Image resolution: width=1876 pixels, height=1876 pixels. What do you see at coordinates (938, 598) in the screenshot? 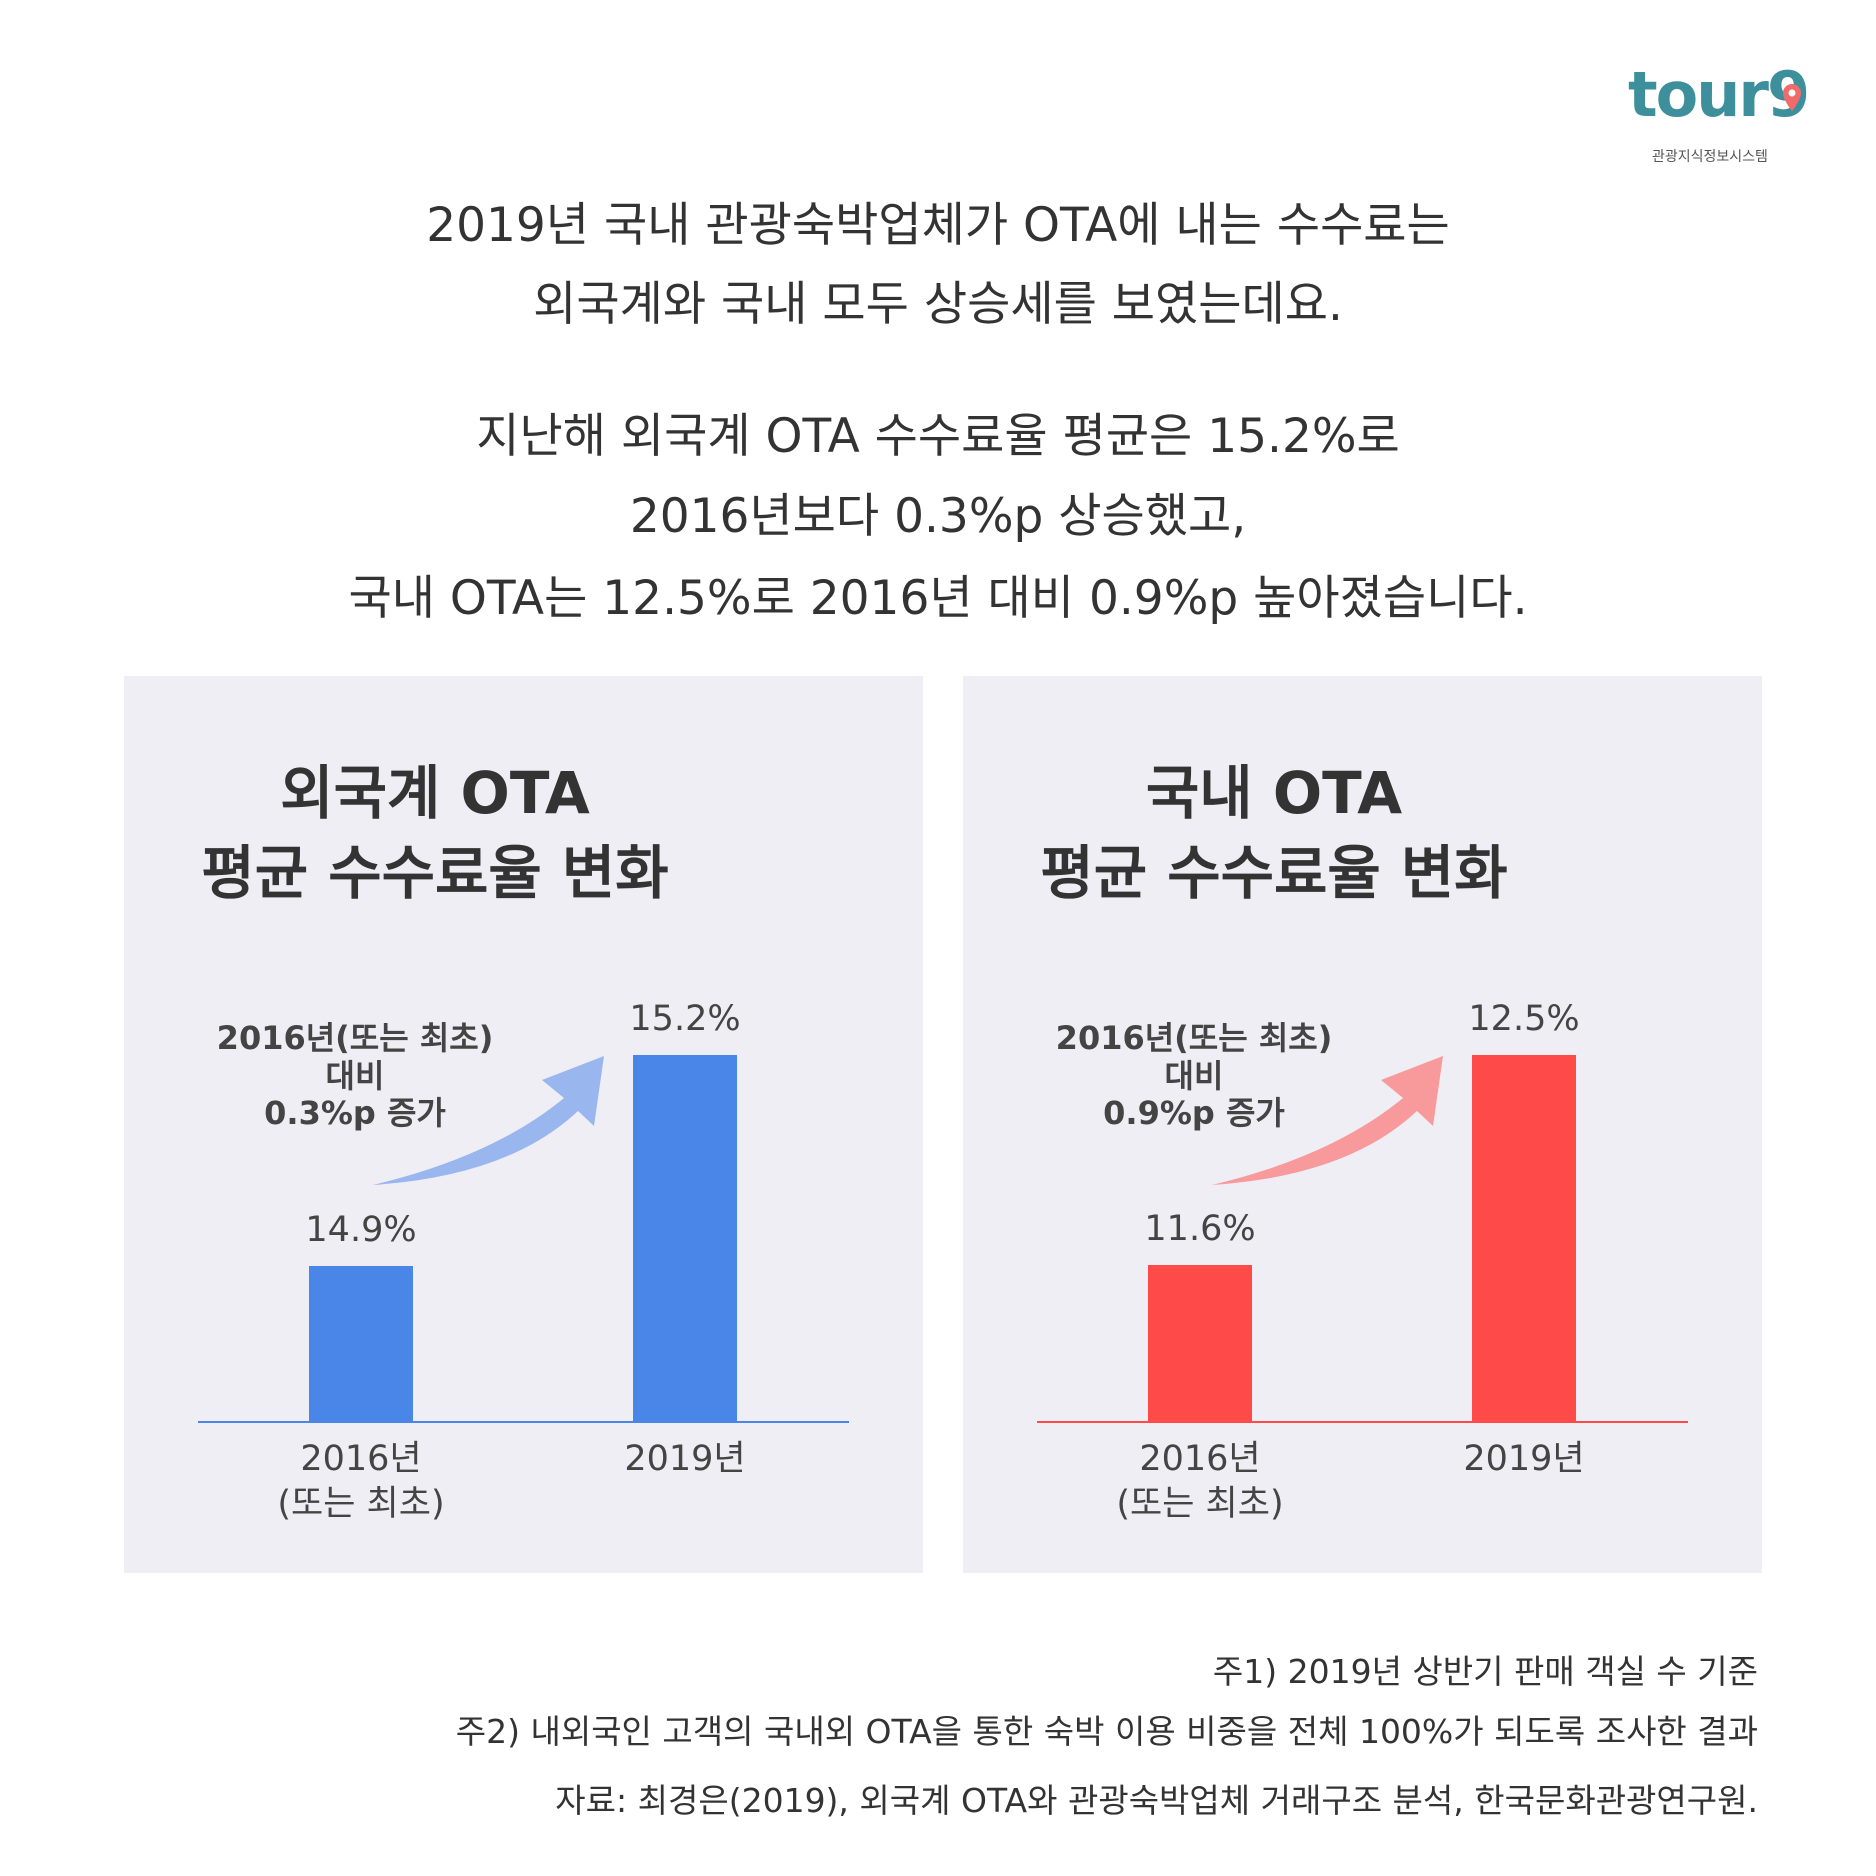
I see `summary-line: 국내 OTA는 12.5%로 2016년 대비 0.9%p 높아졌습니다.` at bounding box center [938, 598].